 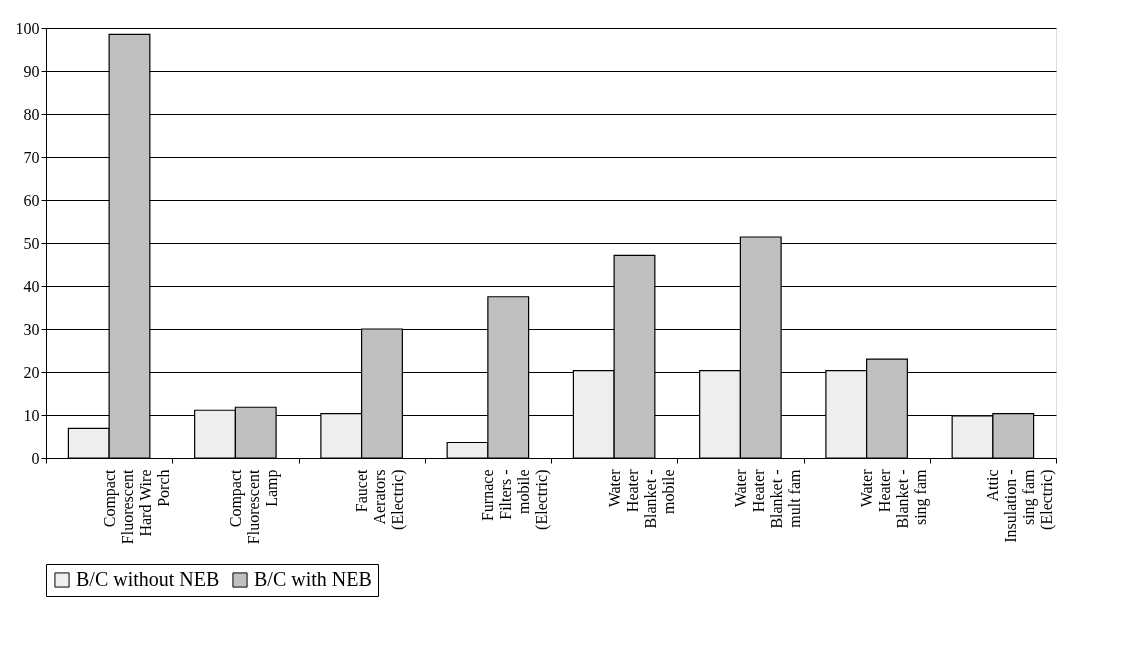 I want to click on x-tick-label: Water Heater Blanket - mobile, so click(x=641, y=498).